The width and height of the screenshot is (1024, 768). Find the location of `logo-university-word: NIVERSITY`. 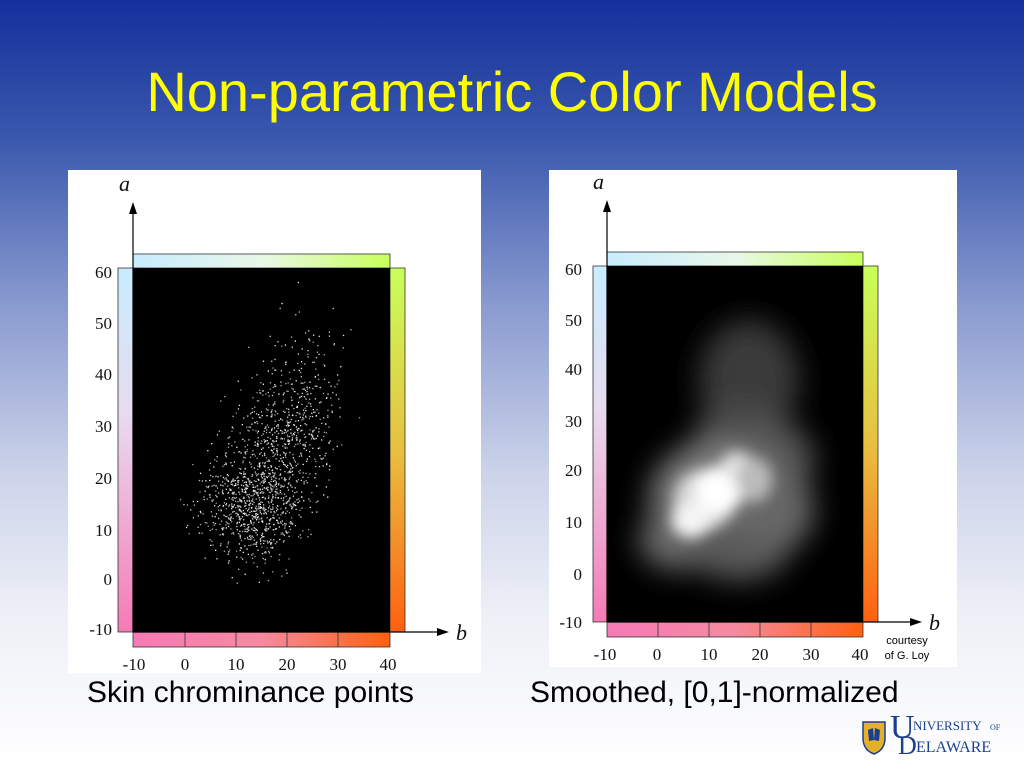

logo-university-word: NIVERSITY is located at coordinates (947, 725).